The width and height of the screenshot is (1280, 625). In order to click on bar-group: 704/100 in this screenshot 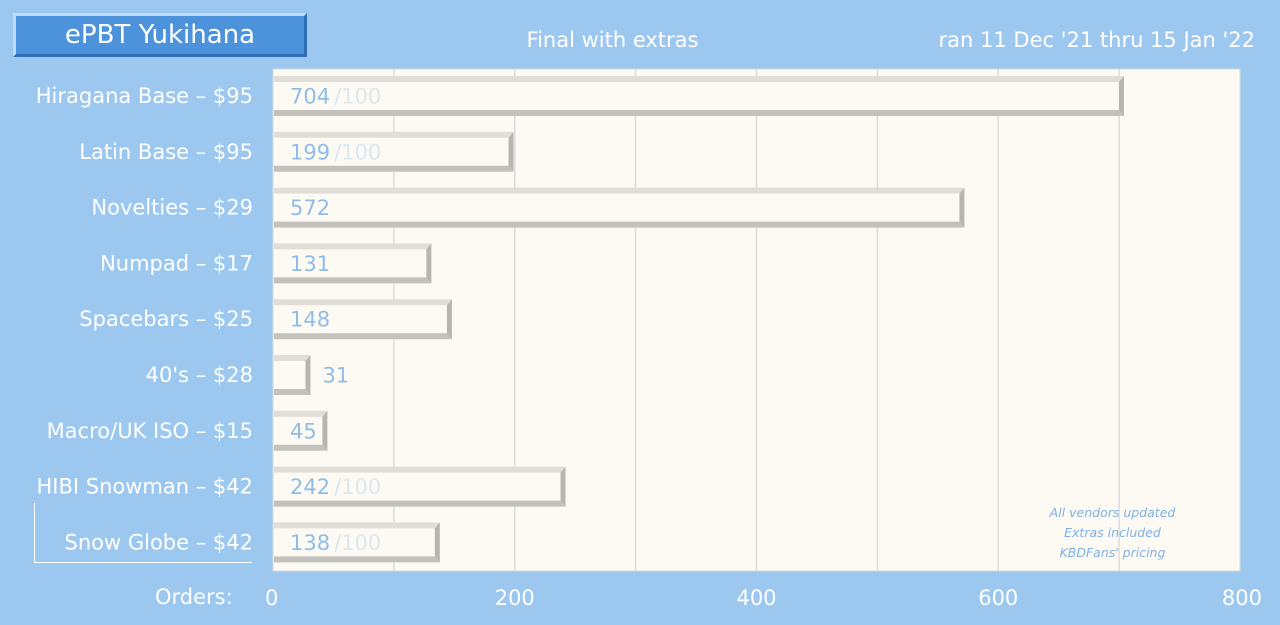, I will do `click(699, 96)`.